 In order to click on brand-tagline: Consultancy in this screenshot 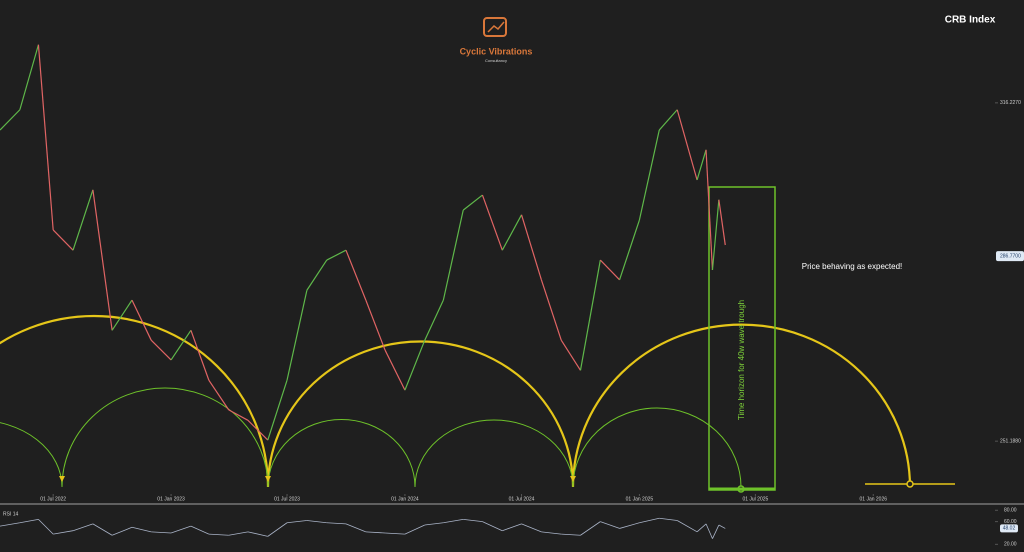, I will do `click(496, 60)`.